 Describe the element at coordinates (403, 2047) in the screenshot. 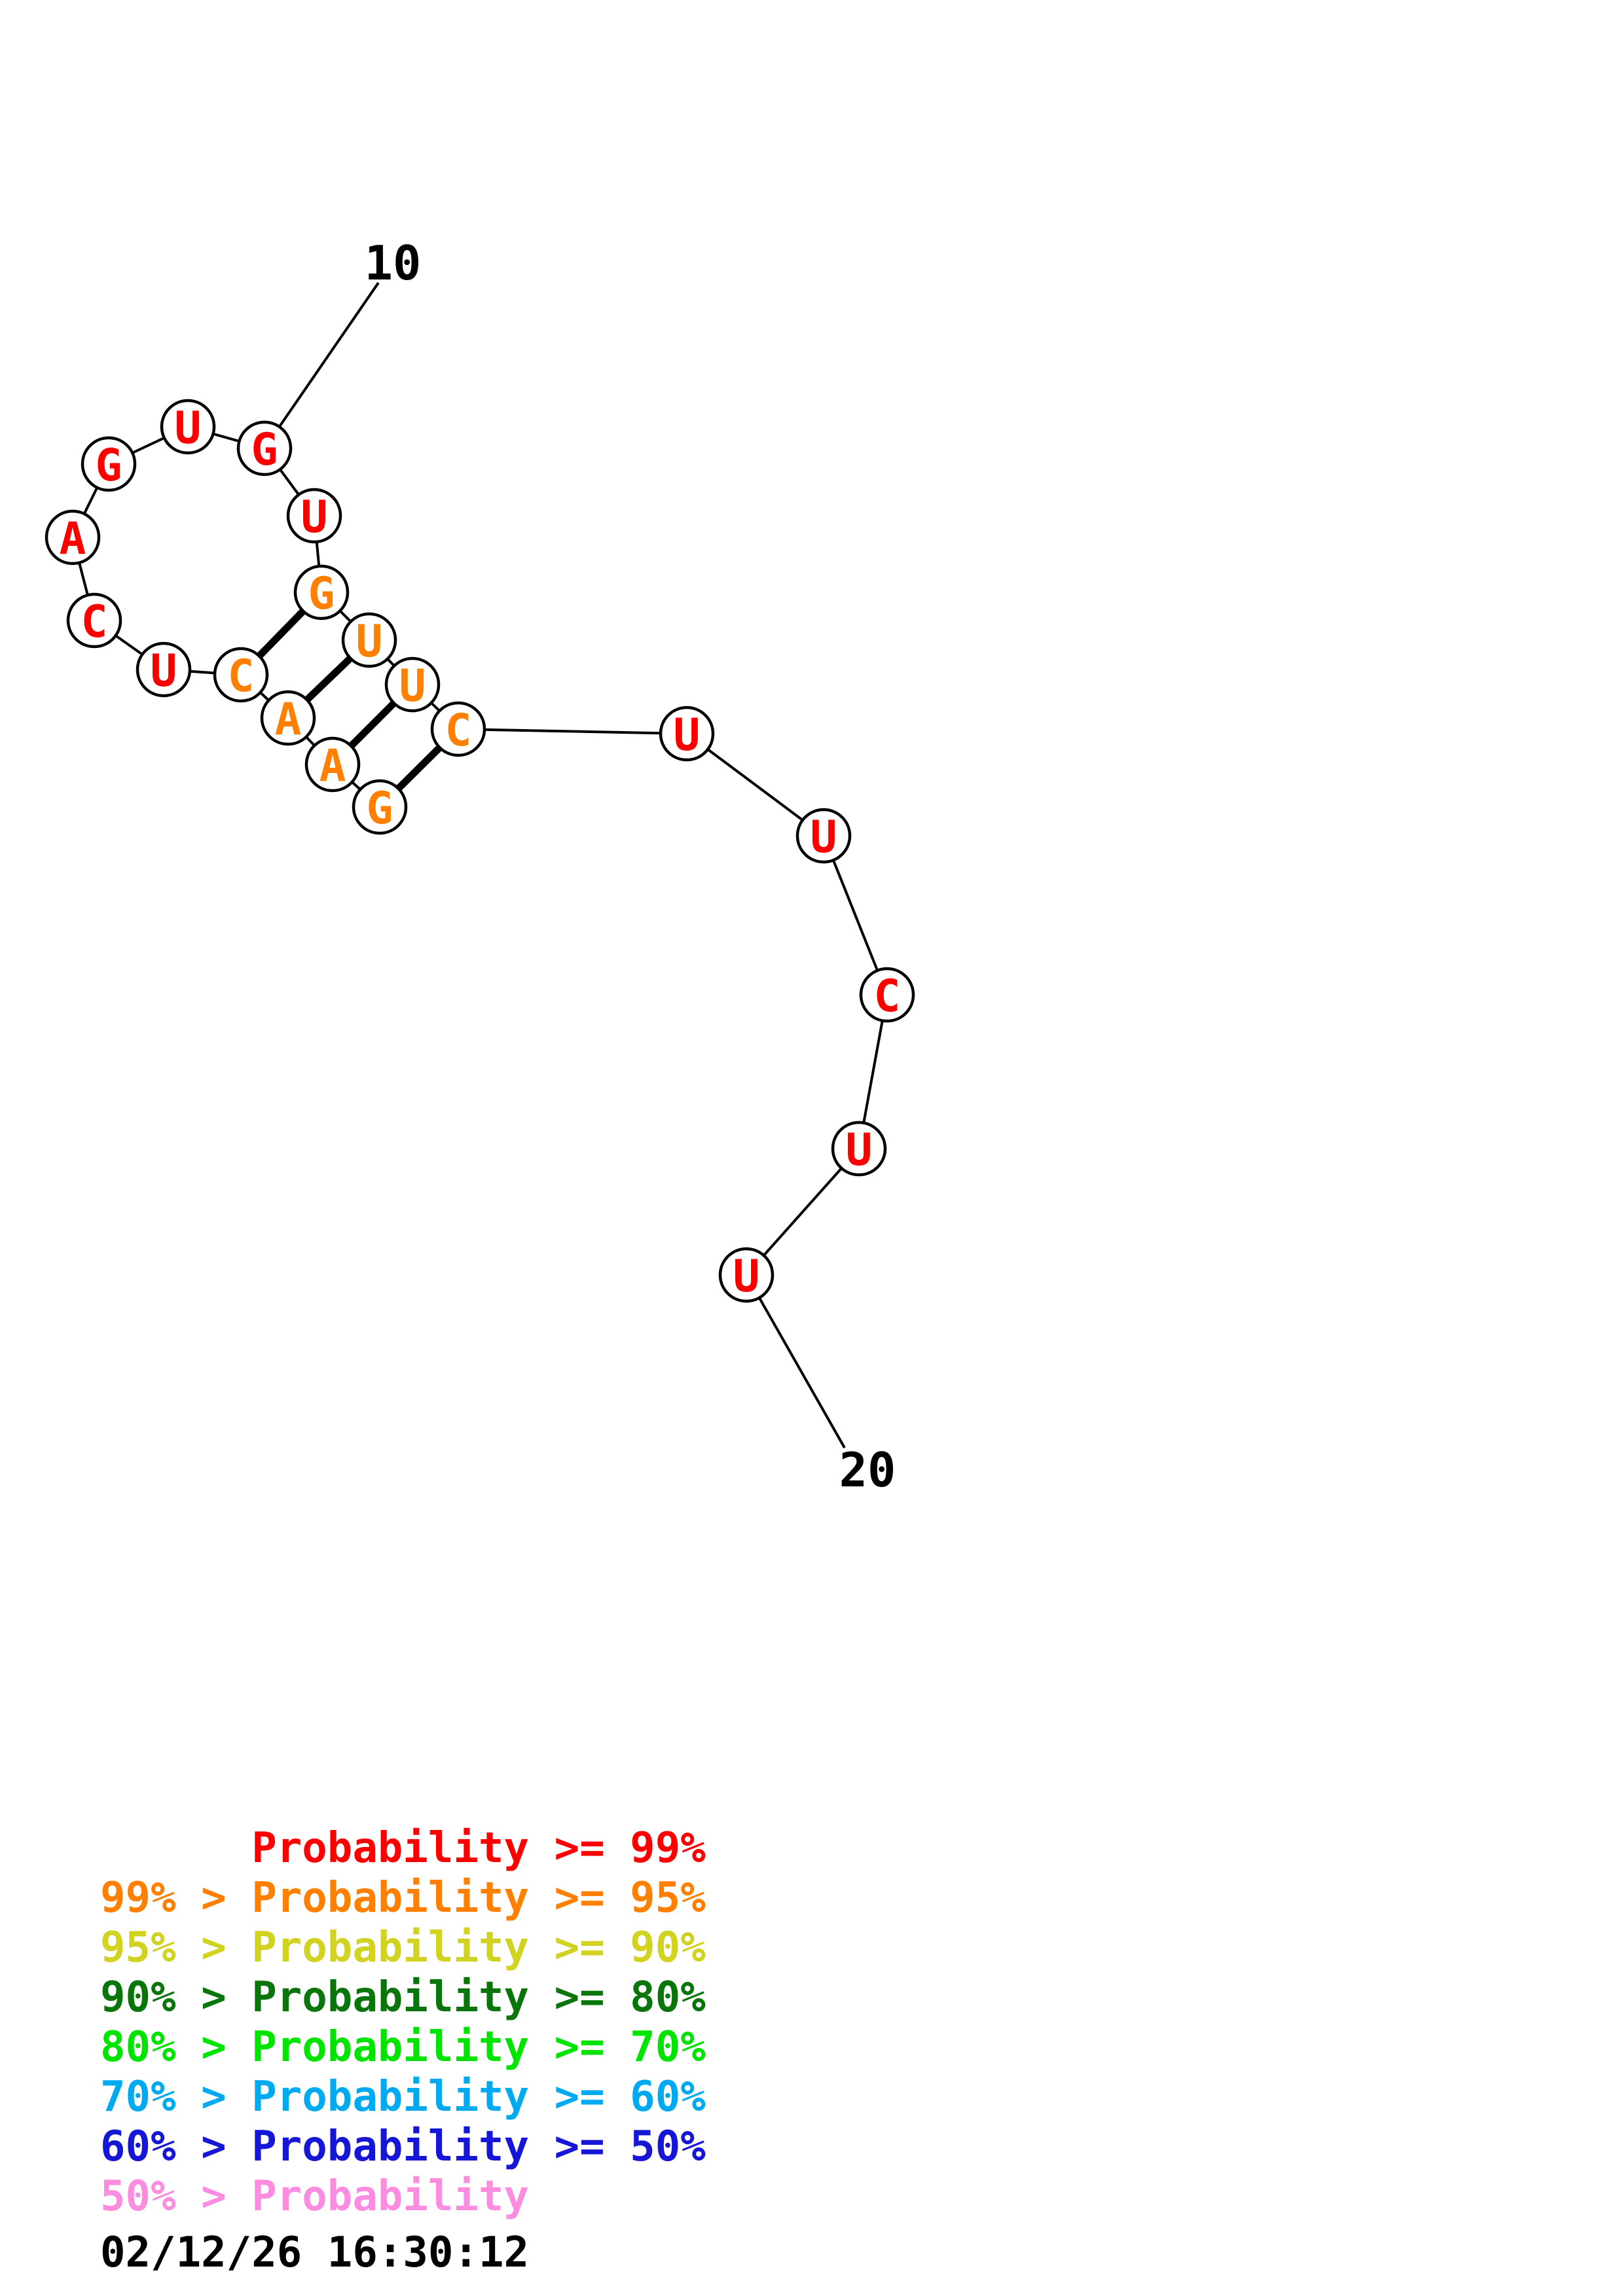

I see `legend-row: 80% > Probability >= 70%` at that location.